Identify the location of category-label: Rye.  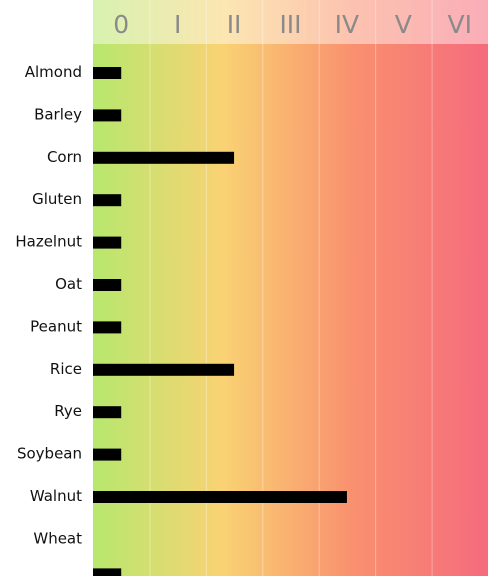
(68, 411).